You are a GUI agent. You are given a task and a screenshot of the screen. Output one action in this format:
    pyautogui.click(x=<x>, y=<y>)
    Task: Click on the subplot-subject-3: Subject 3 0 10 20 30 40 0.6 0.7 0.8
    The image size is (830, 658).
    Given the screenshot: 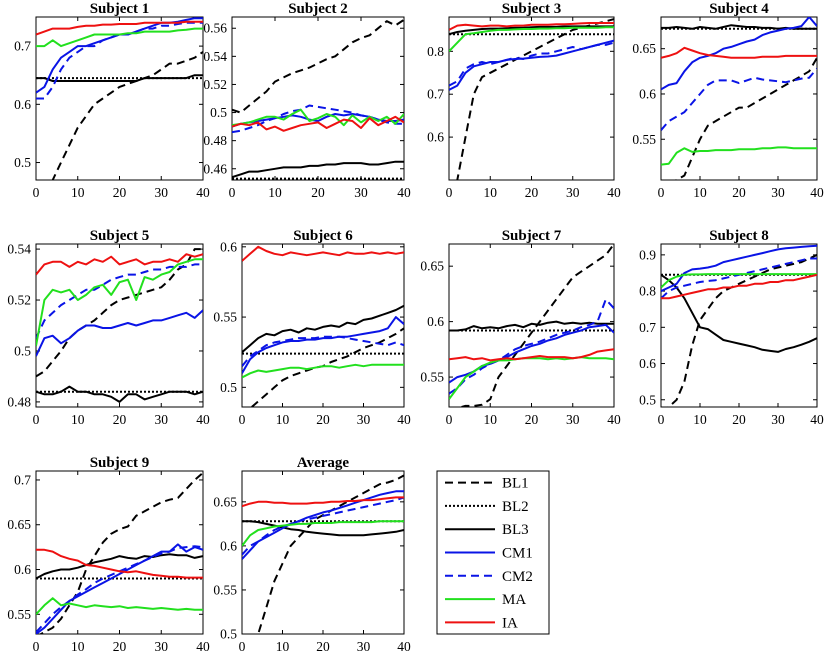 What is the action you would take?
    pyautogui.click(x=524, y=100)
    